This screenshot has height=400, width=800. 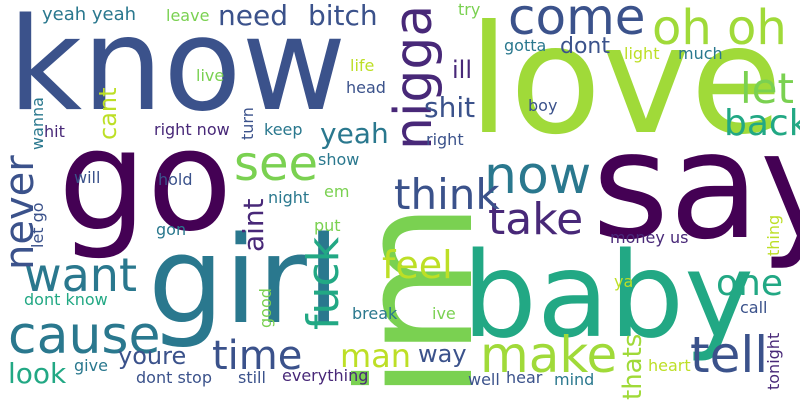 I want to click on word-ive: ive, so click(x=444, y=313).